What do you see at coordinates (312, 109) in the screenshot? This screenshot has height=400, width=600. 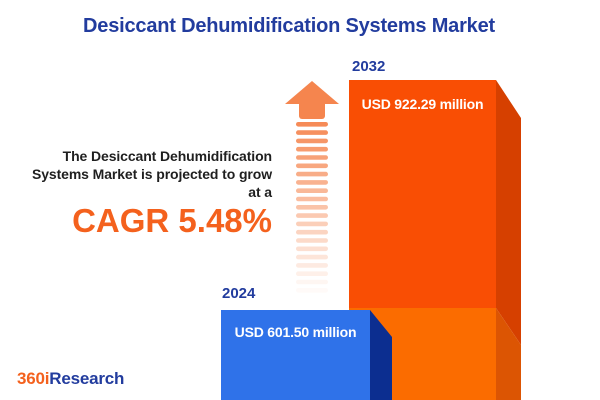 I see `arrow-stem` at bounding box center [312, 109].